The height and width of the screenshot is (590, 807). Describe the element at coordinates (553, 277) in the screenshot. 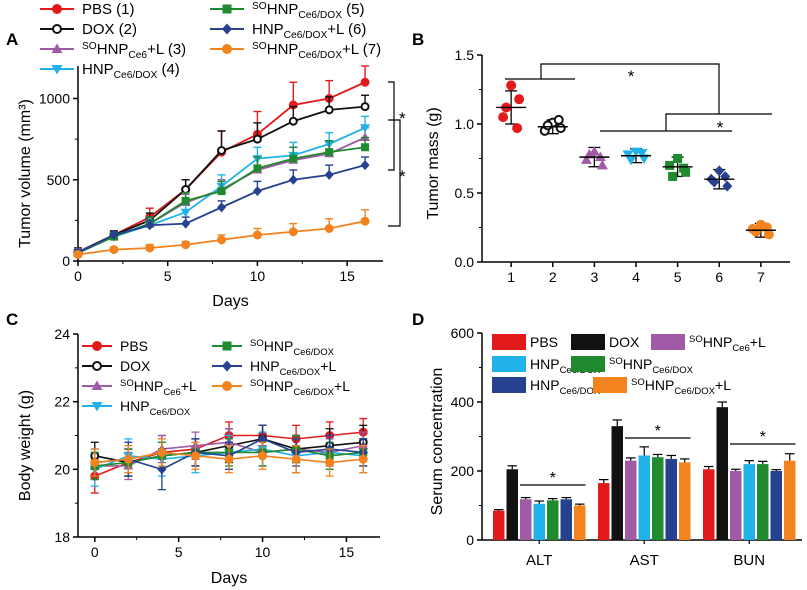

I see `x-tick-label: 2` at that location.